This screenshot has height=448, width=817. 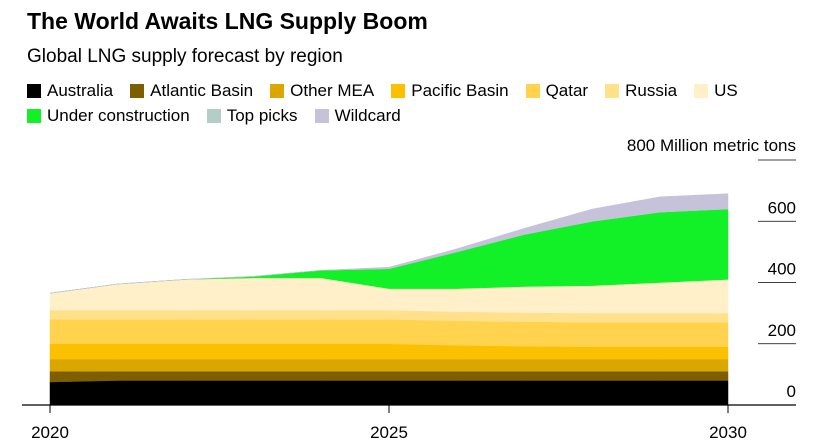 I want to click on legend-item-wildcard: Wildcard, so click(x=357, y=116).